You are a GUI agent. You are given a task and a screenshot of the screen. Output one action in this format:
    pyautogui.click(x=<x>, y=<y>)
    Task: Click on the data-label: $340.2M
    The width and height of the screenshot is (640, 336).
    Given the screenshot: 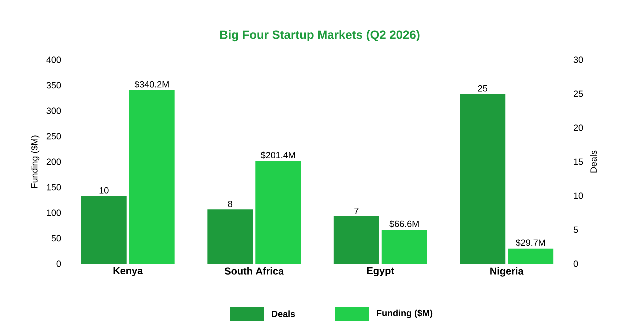 What is the action you would take?
    pyautogui.click(x=151, y=84)
    